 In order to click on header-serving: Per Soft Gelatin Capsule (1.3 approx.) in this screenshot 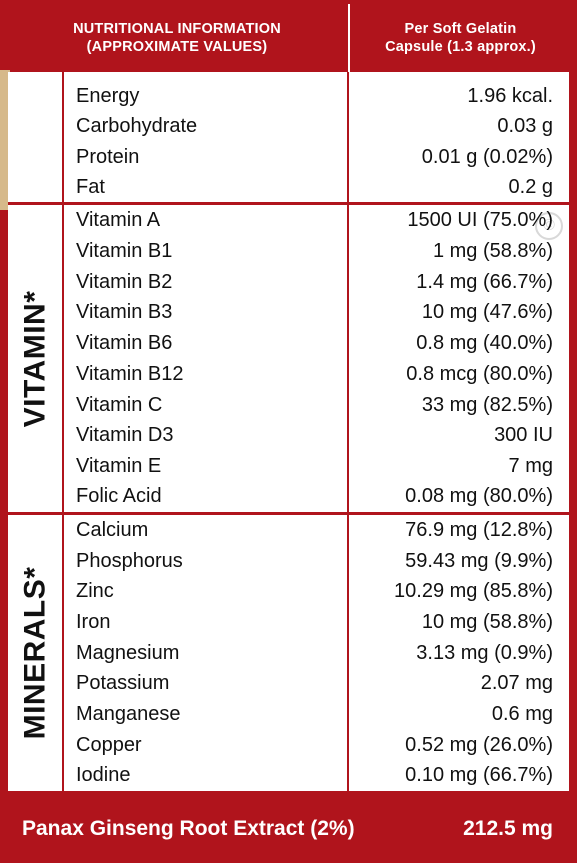, I will do `click(460, 38)`.